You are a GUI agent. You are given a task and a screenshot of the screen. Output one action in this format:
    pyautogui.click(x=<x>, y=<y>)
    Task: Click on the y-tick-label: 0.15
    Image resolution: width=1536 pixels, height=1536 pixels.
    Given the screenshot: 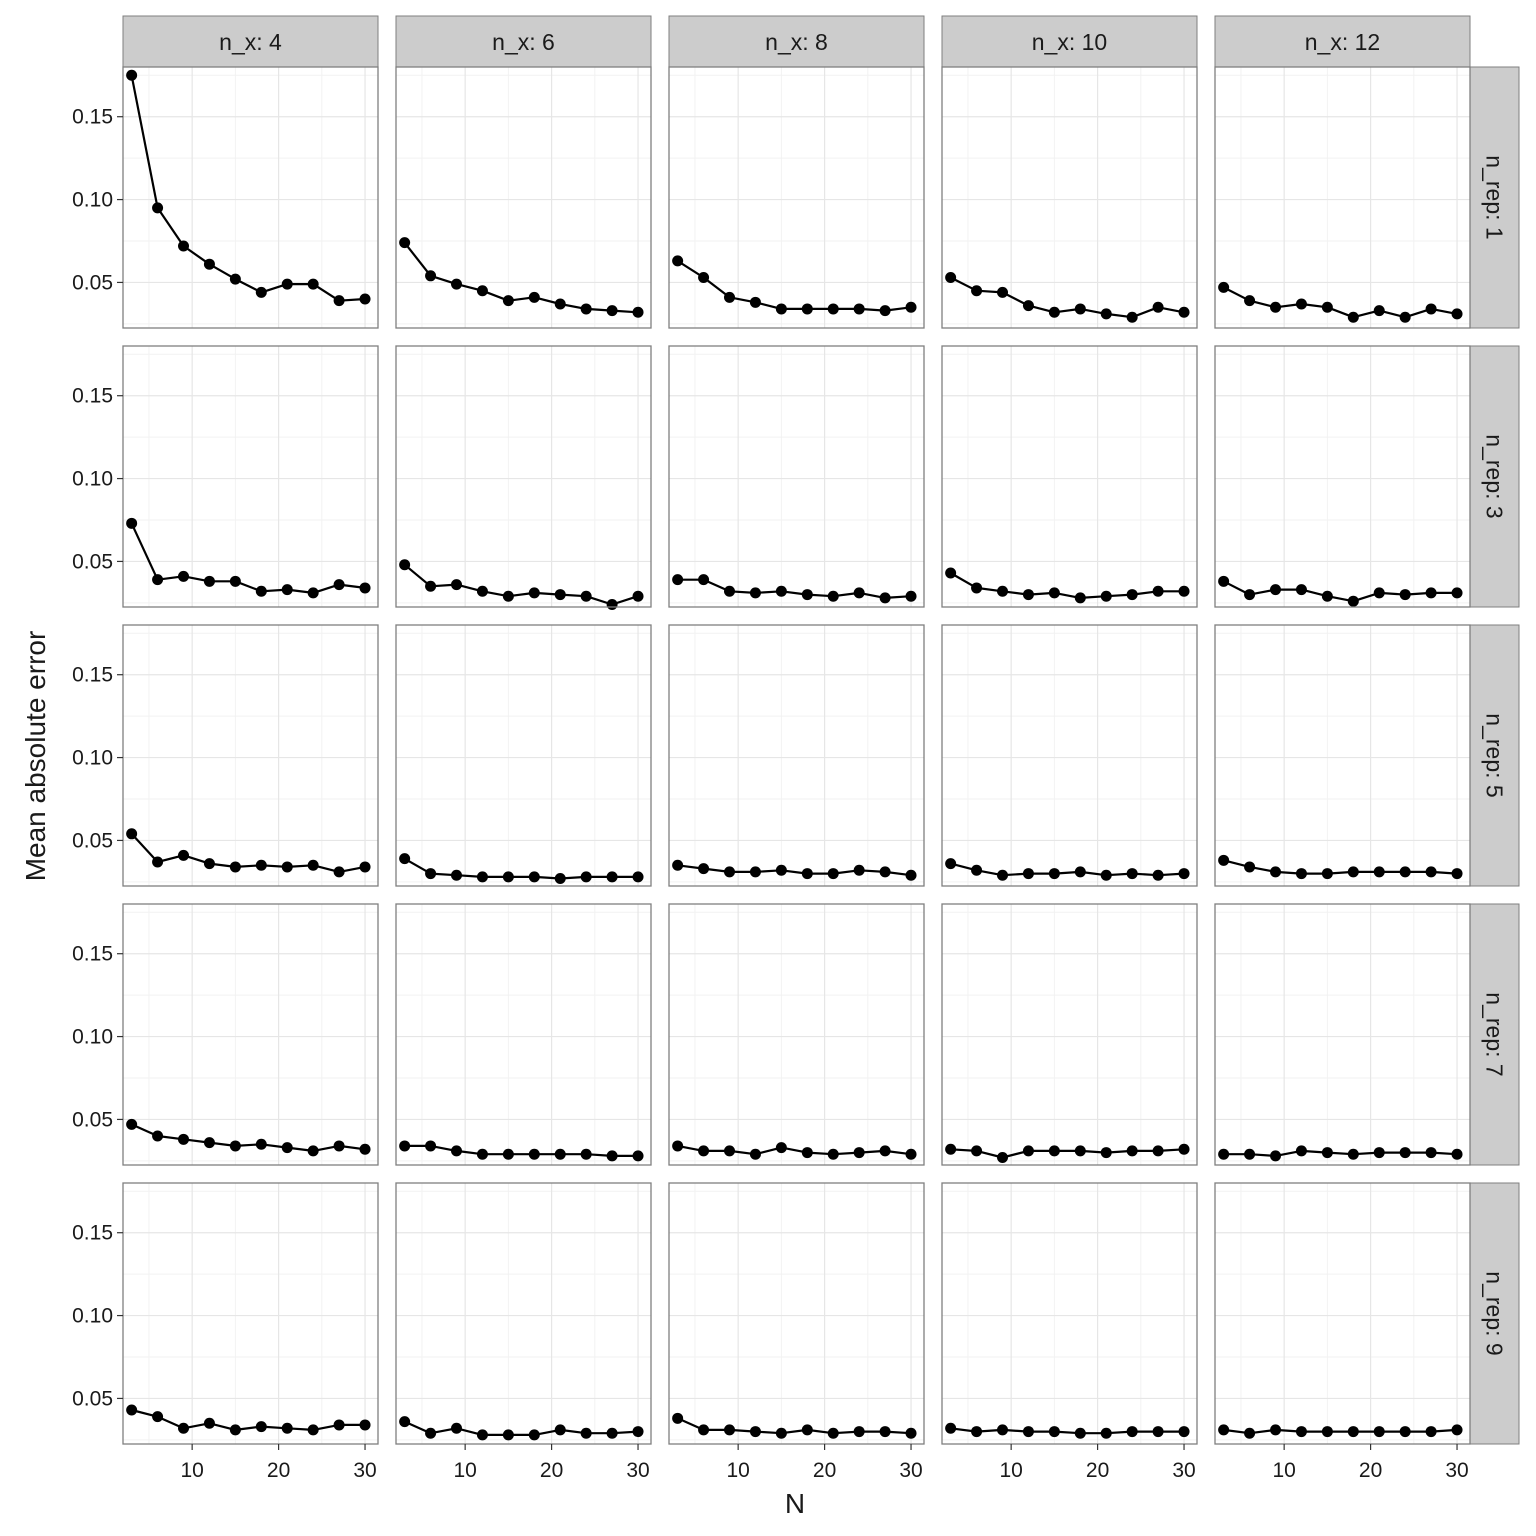 What is the action you would take?
    pyautogui.click(x=92, y=117)
    